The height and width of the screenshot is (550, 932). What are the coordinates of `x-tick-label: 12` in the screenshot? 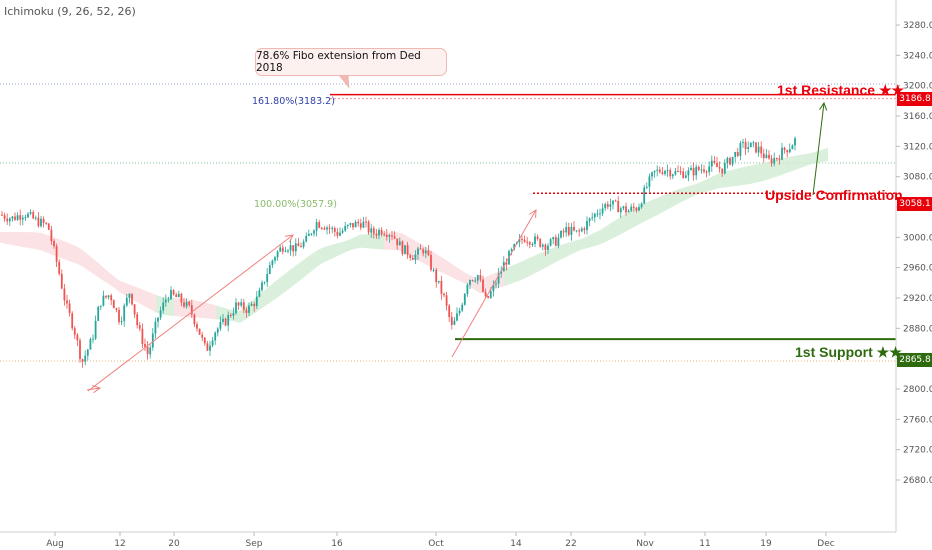 It's located at (119, 544).